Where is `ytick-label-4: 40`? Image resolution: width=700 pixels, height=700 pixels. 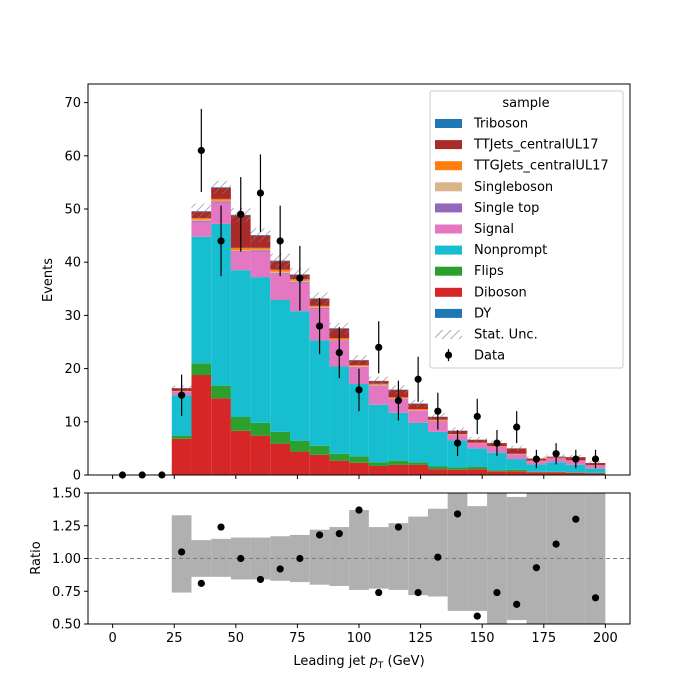
ytick-label-4: 40 is located at coordinates (72, 263).